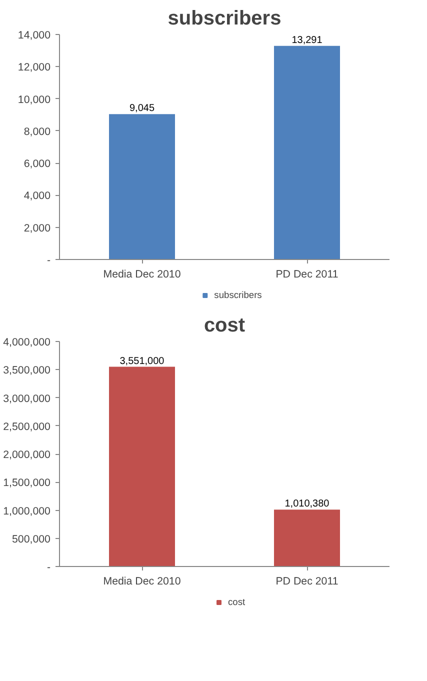  Describe the element at coordinates (37, 132) in the screenshot. I see `y-tick-label: 8,000` at that location.